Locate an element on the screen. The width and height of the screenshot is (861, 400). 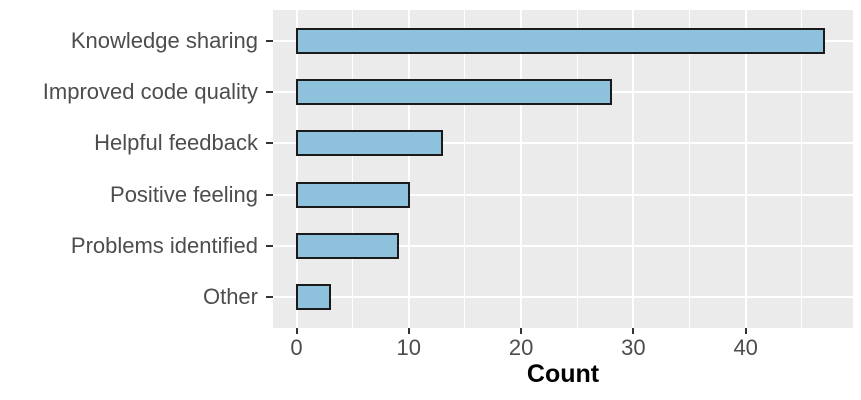
bar-other is located at coordinates (313, 297).